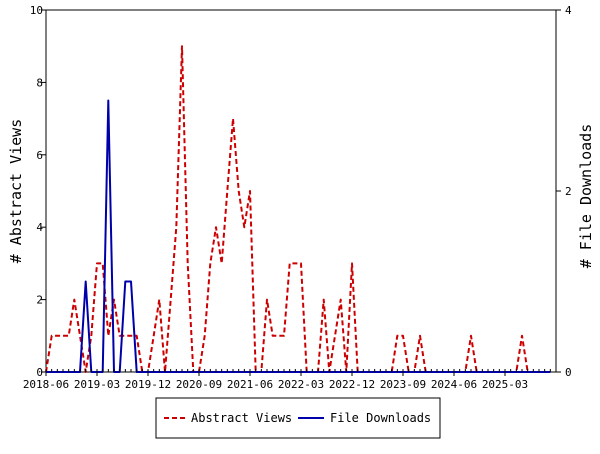 This screenshot has height=454, width=600. Describe the element at coordinates (39, 300) in the screenshot. I see `y-left-tick-label: 2` at that location.